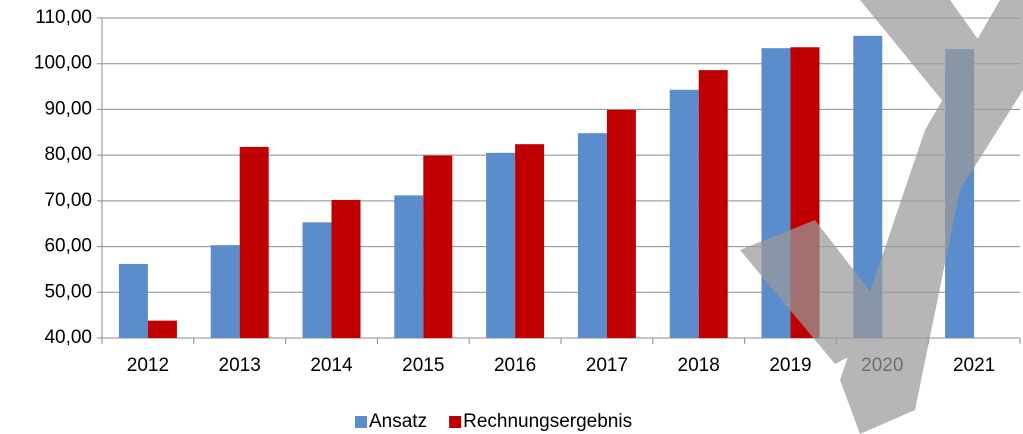 This screenshot has height=434, width=1023. Describe the element at coordinates (699, 365) in the screenshot. I see `x-tick-label: 2018` at that location.